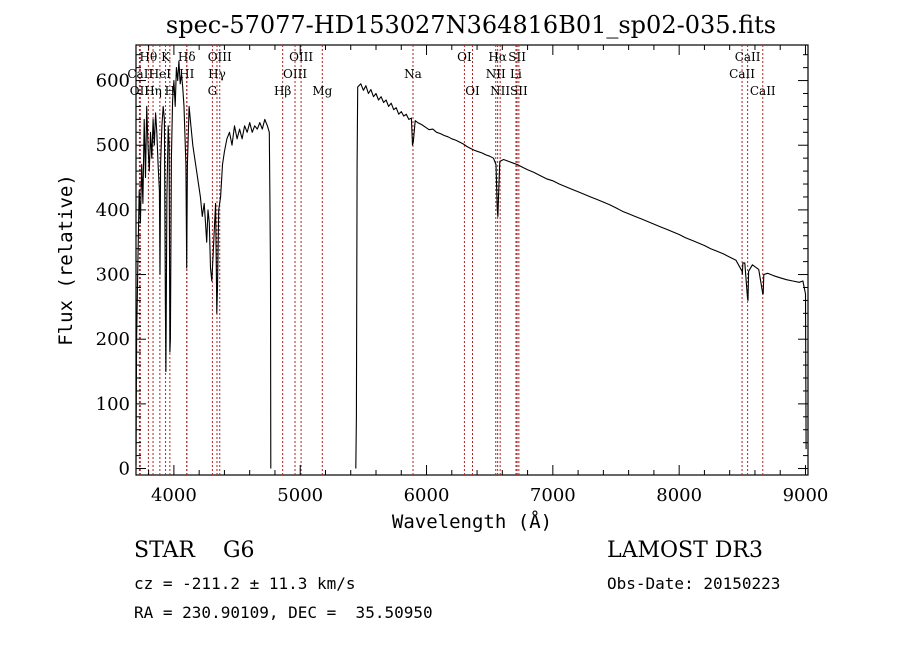 This screenshot has height=649, width=900. What do you see at coordinates (217, 74) in the screenshot?
I see `line-label: Hγ` at bounding box center [217, 74].